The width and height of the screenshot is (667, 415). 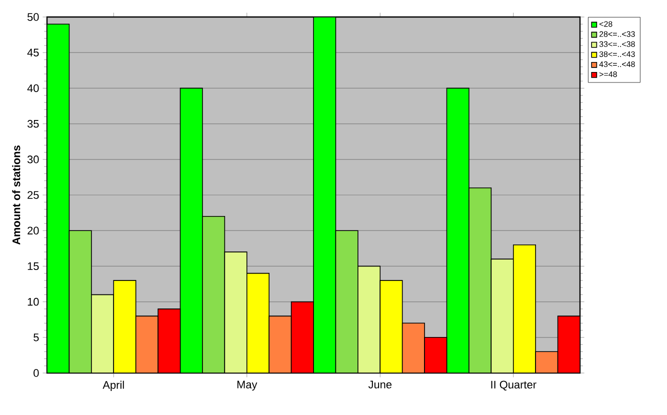 I want to click on y-tick-label: 0, so click(x=36, y=373).